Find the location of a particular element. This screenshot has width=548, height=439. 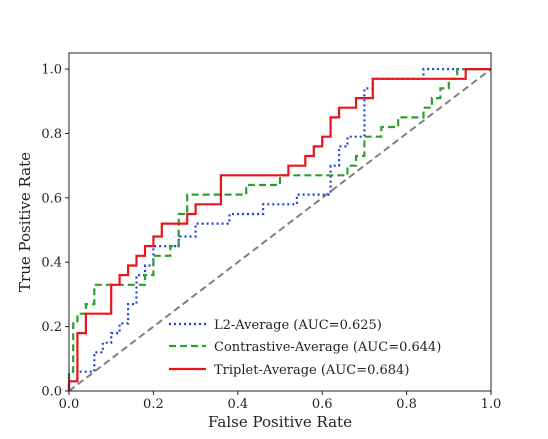

x-tick-label: 0.8 is located at coordinates (406, 404).